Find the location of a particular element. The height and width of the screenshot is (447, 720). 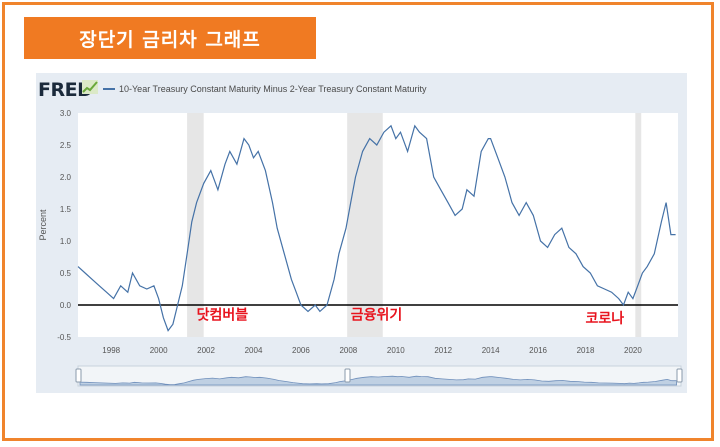

x-tick-label: 2002 is located at coordinates (206, 350).